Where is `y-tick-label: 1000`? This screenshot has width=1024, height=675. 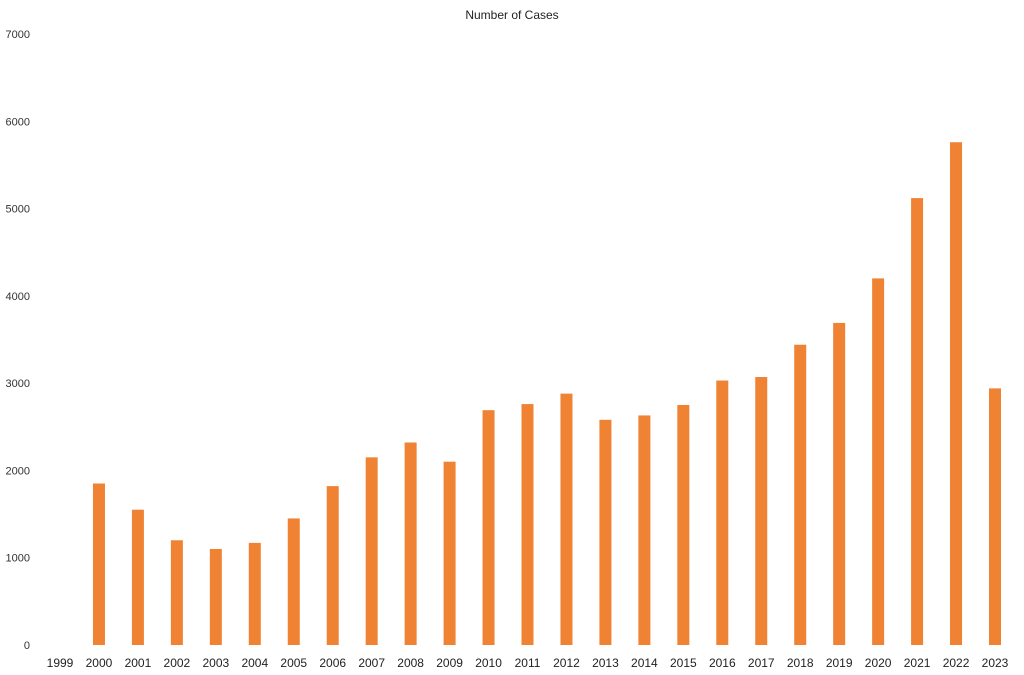 y-tick-label: 1000 is located at coordinates (18, 559).